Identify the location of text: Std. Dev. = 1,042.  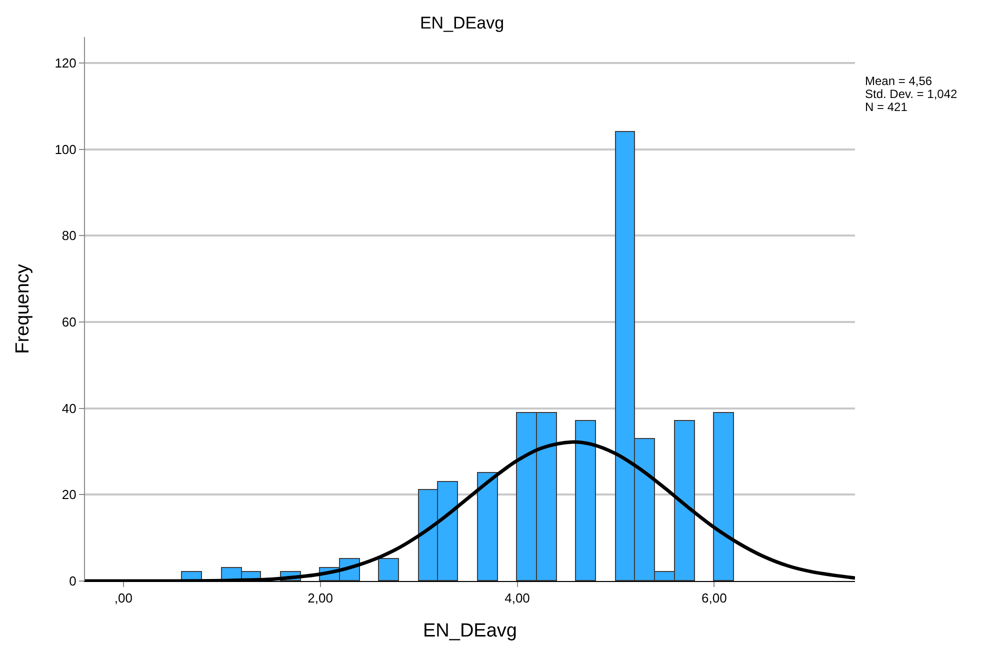
(911, 94).